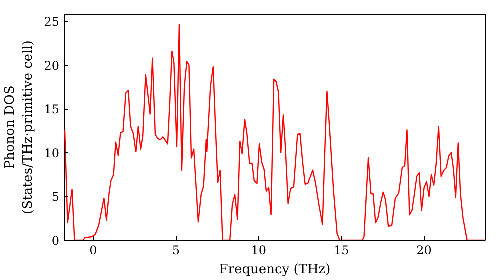 The image size is (500, 280). Describe the element at coordinates (275, 270) in the screenshot. I see `x-axis-title: Frequency (THz)` at that location.